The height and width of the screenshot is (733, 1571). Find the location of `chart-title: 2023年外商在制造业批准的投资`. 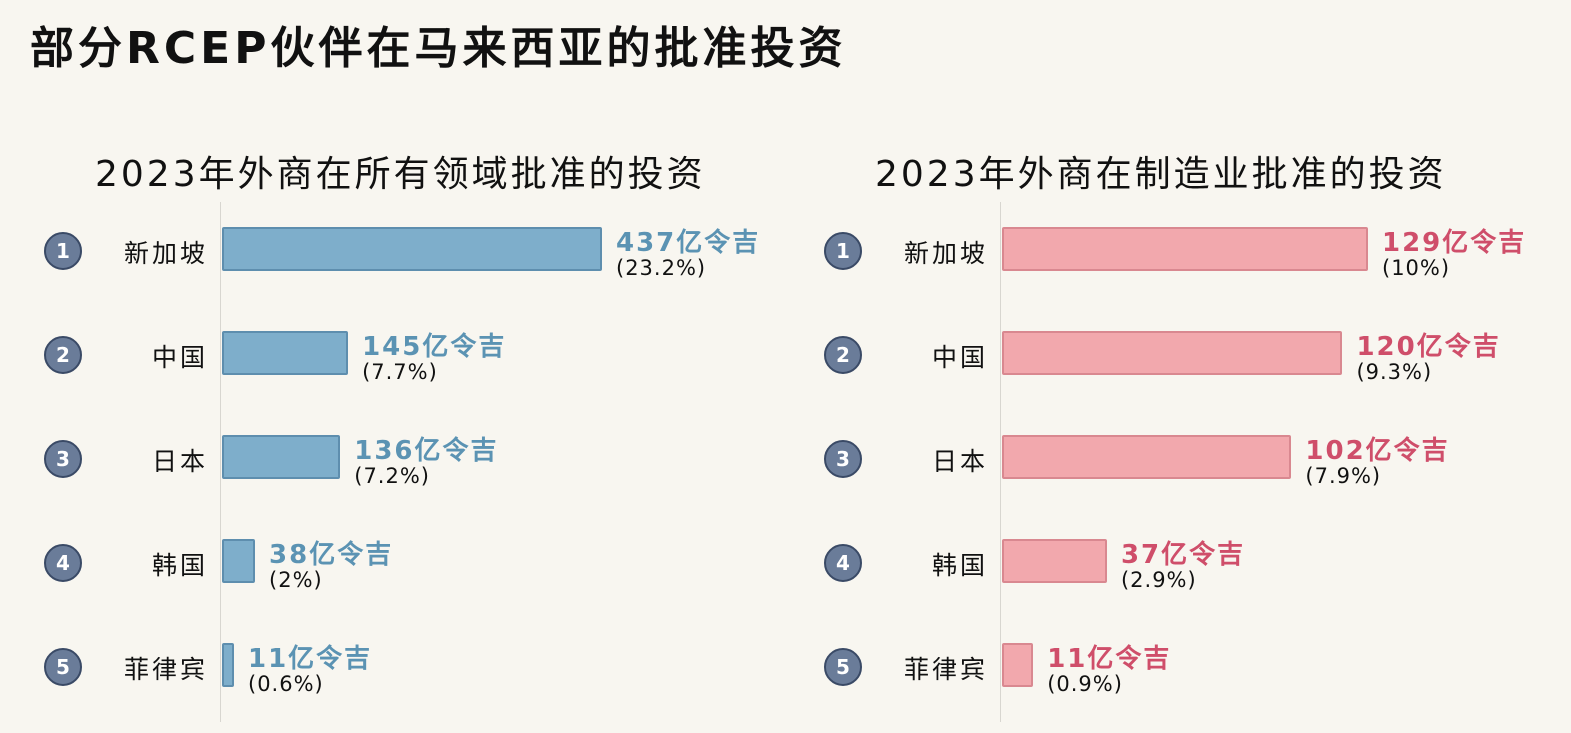

chart-title: 2023年外商在制造业批准的投资 is located at coordinates (1161, 174).